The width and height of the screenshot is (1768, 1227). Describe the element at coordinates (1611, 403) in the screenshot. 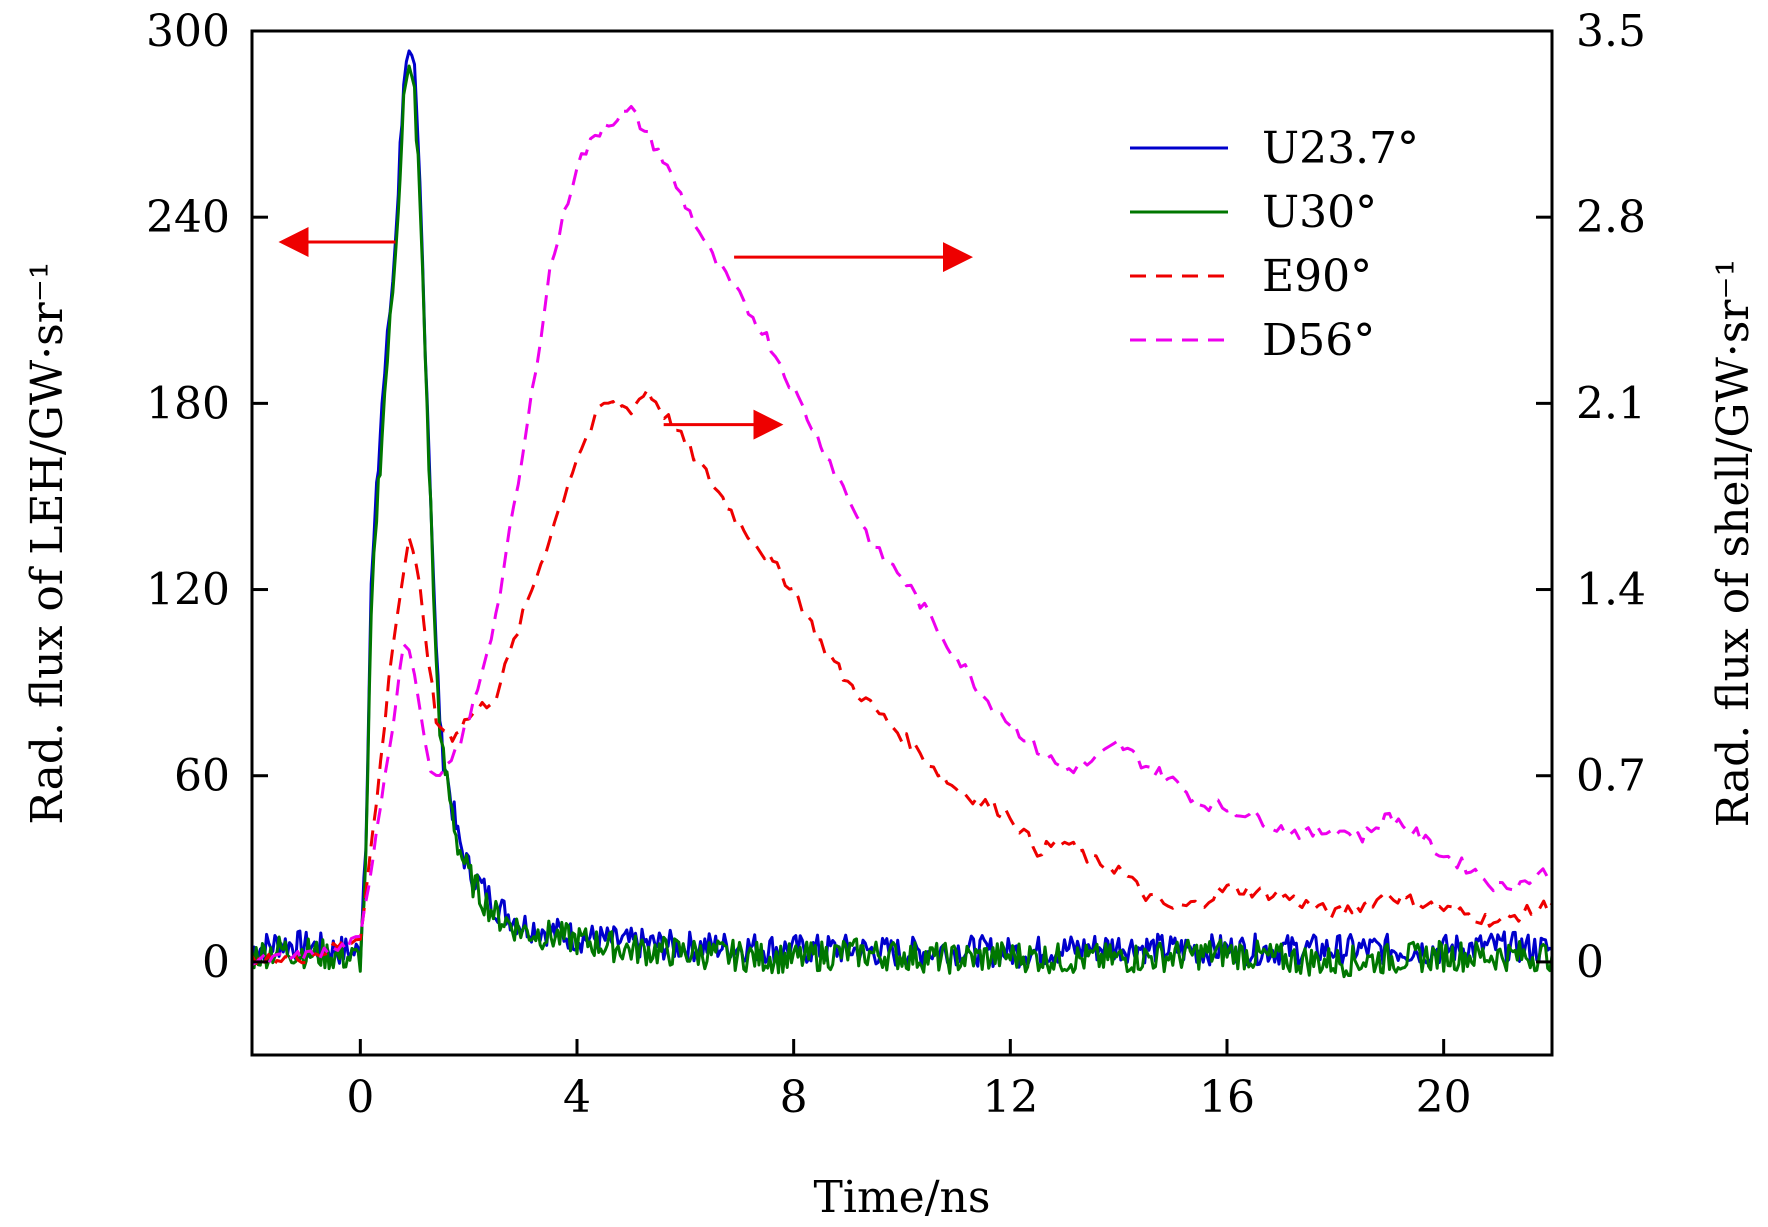

I see `y-right-tick-label: 2.1` at that location.